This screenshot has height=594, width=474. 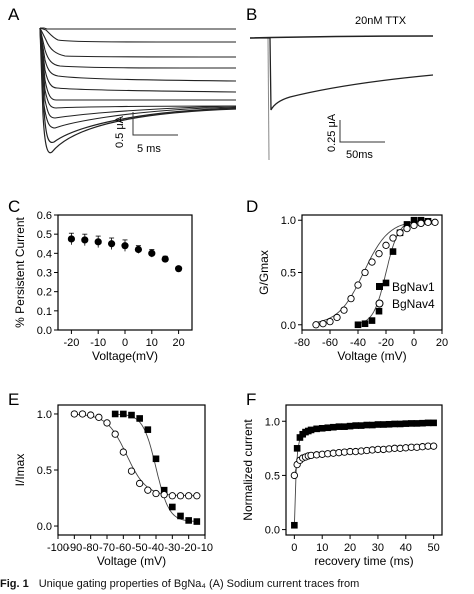 What do you see at coordinates (189, 548) in the screenshot?
I see `panel-e-x-tick-label: -20` at bounding box center [189, 548].